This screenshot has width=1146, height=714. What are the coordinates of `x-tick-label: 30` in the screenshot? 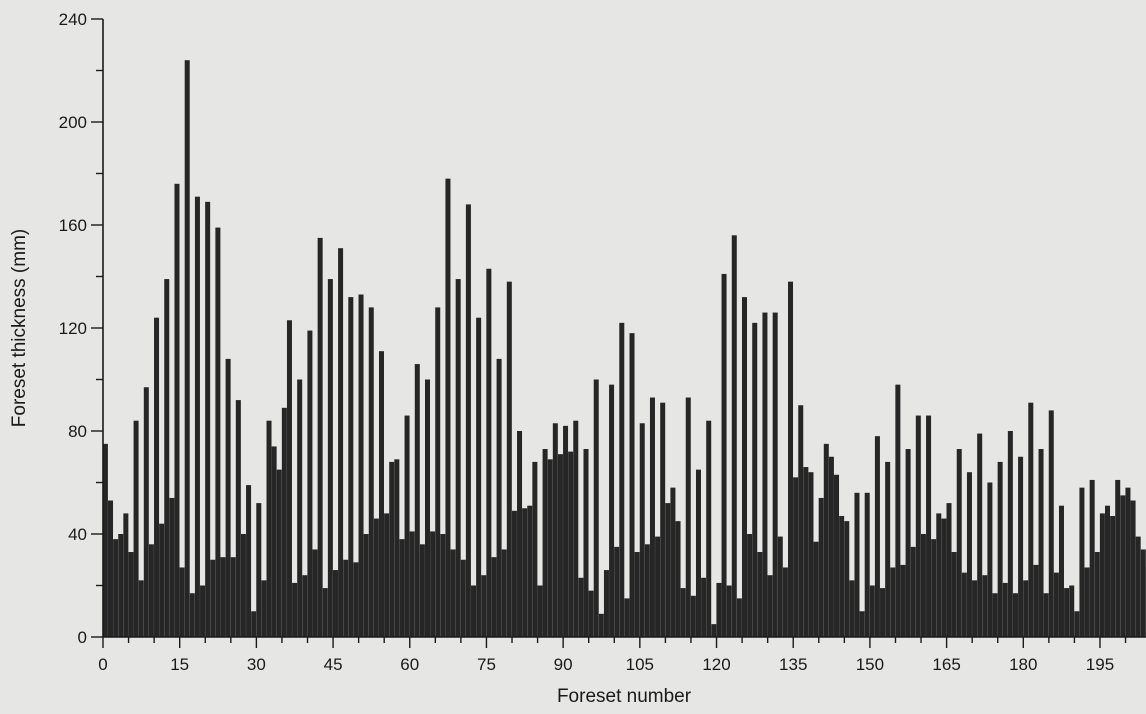 It's located at (256, 664).